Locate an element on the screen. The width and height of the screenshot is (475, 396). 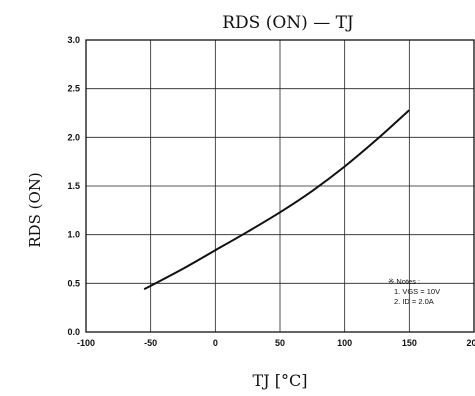
notes-heading: ※ Notes : is located at coordinates (404, 281).